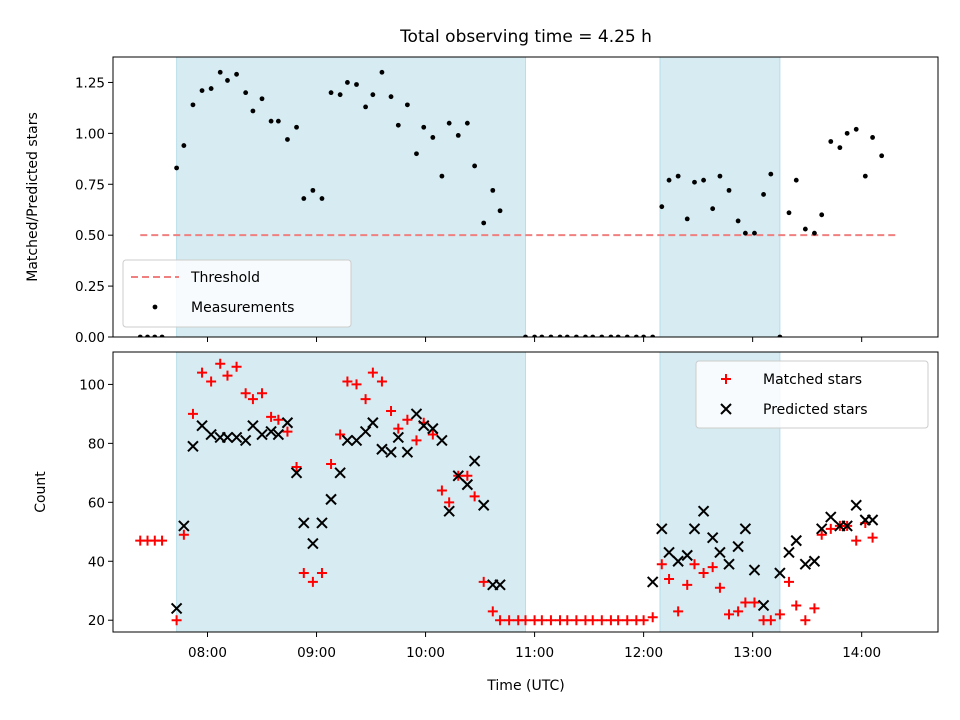 The image size is (960, 720). What do you see at coordinates (726, 379) in the screenshot?
I see `legend-matched-swatch` at bounding box center [726, 379].